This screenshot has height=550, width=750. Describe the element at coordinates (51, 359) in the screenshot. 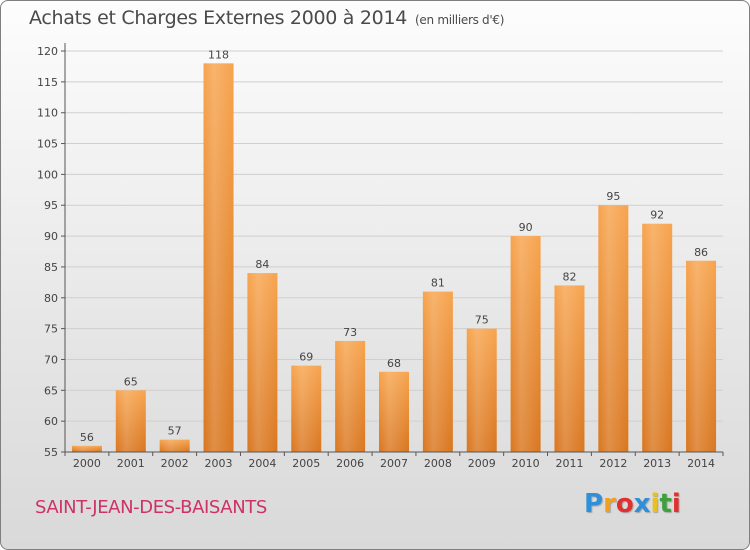

I see `y-tick-label: 70` at that location.